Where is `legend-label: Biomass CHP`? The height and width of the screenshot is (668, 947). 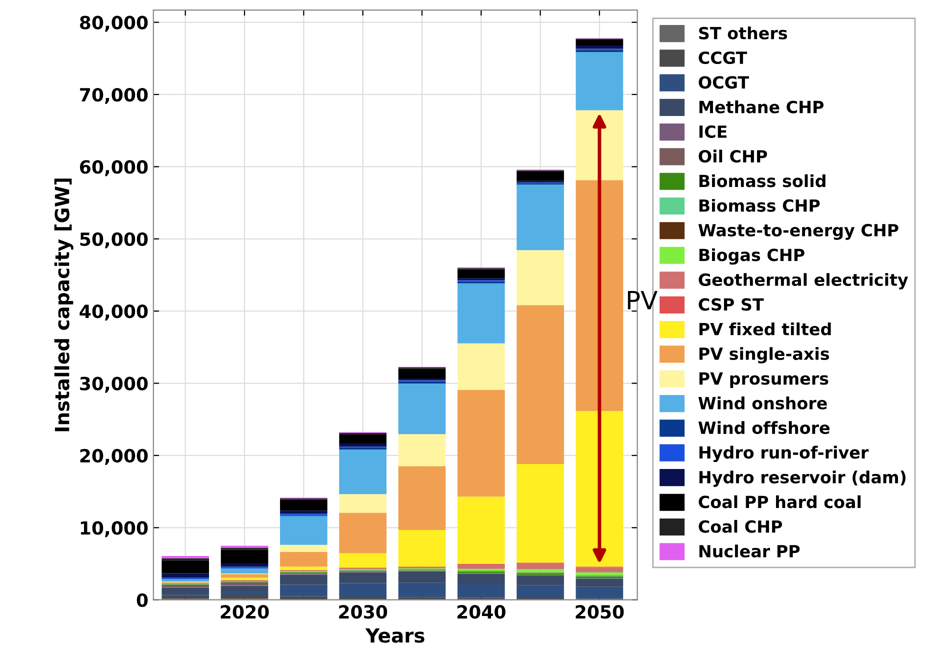
legend-label: Biomass CHP is located at coordinates (759, 205).